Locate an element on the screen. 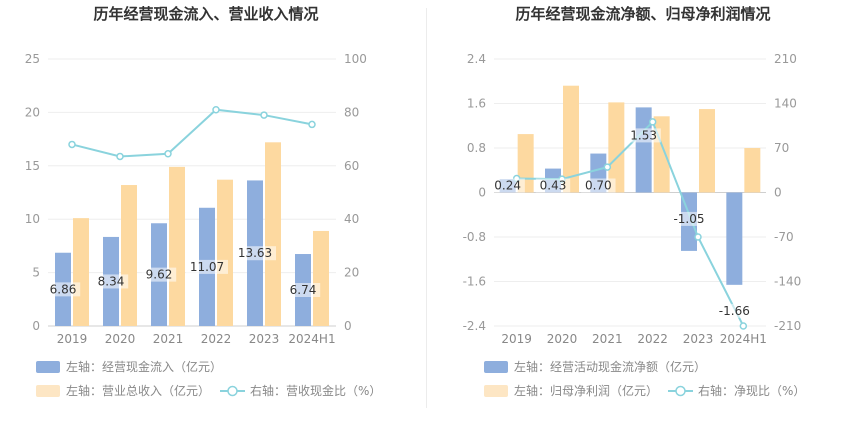 The height and width of the screenshot is (441, 850). chart2-right-tick-label: -70 is located at coordinates (784, 237).